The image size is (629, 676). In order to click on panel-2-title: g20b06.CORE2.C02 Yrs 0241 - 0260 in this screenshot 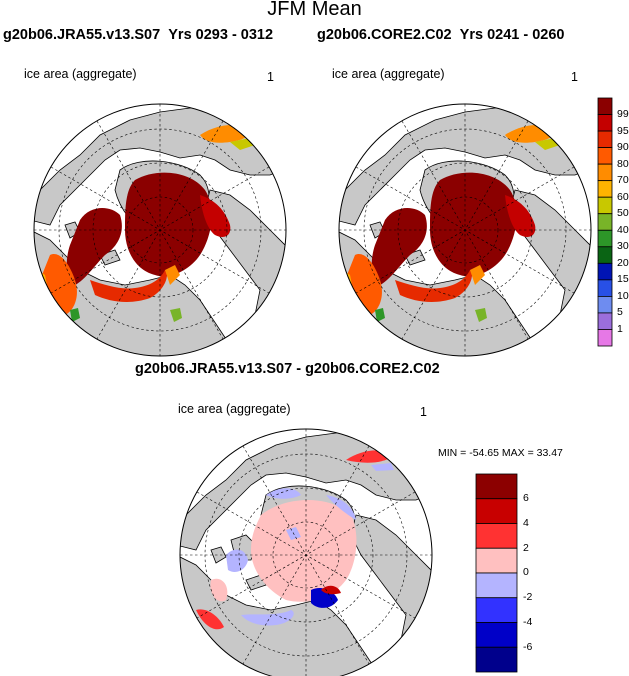, I will do `click(440, 35)`.